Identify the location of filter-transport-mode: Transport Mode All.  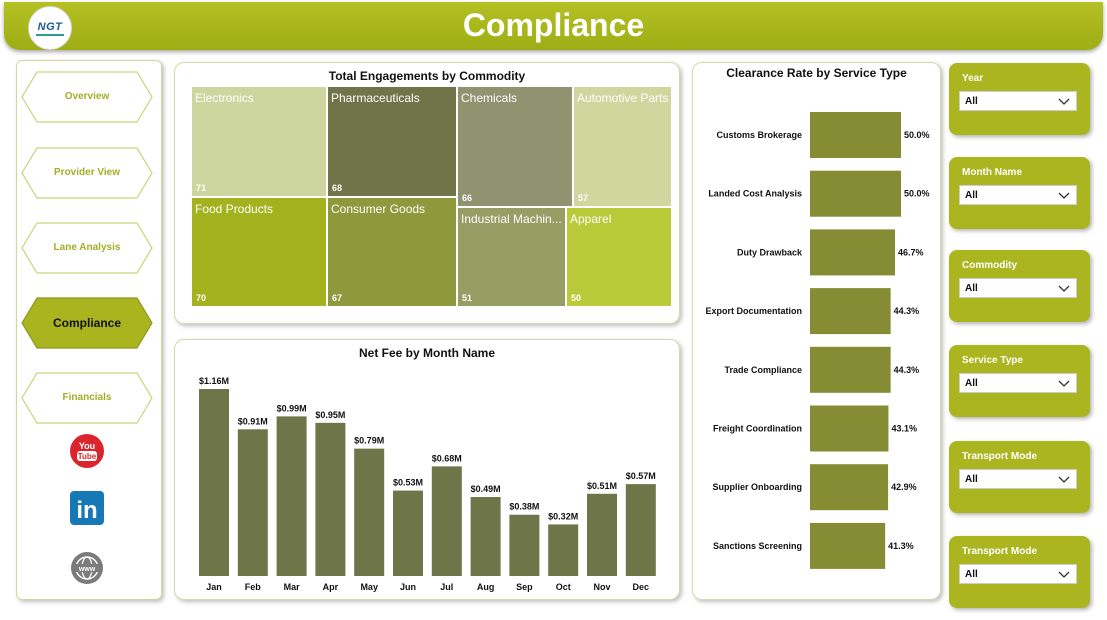
(1019, 477).